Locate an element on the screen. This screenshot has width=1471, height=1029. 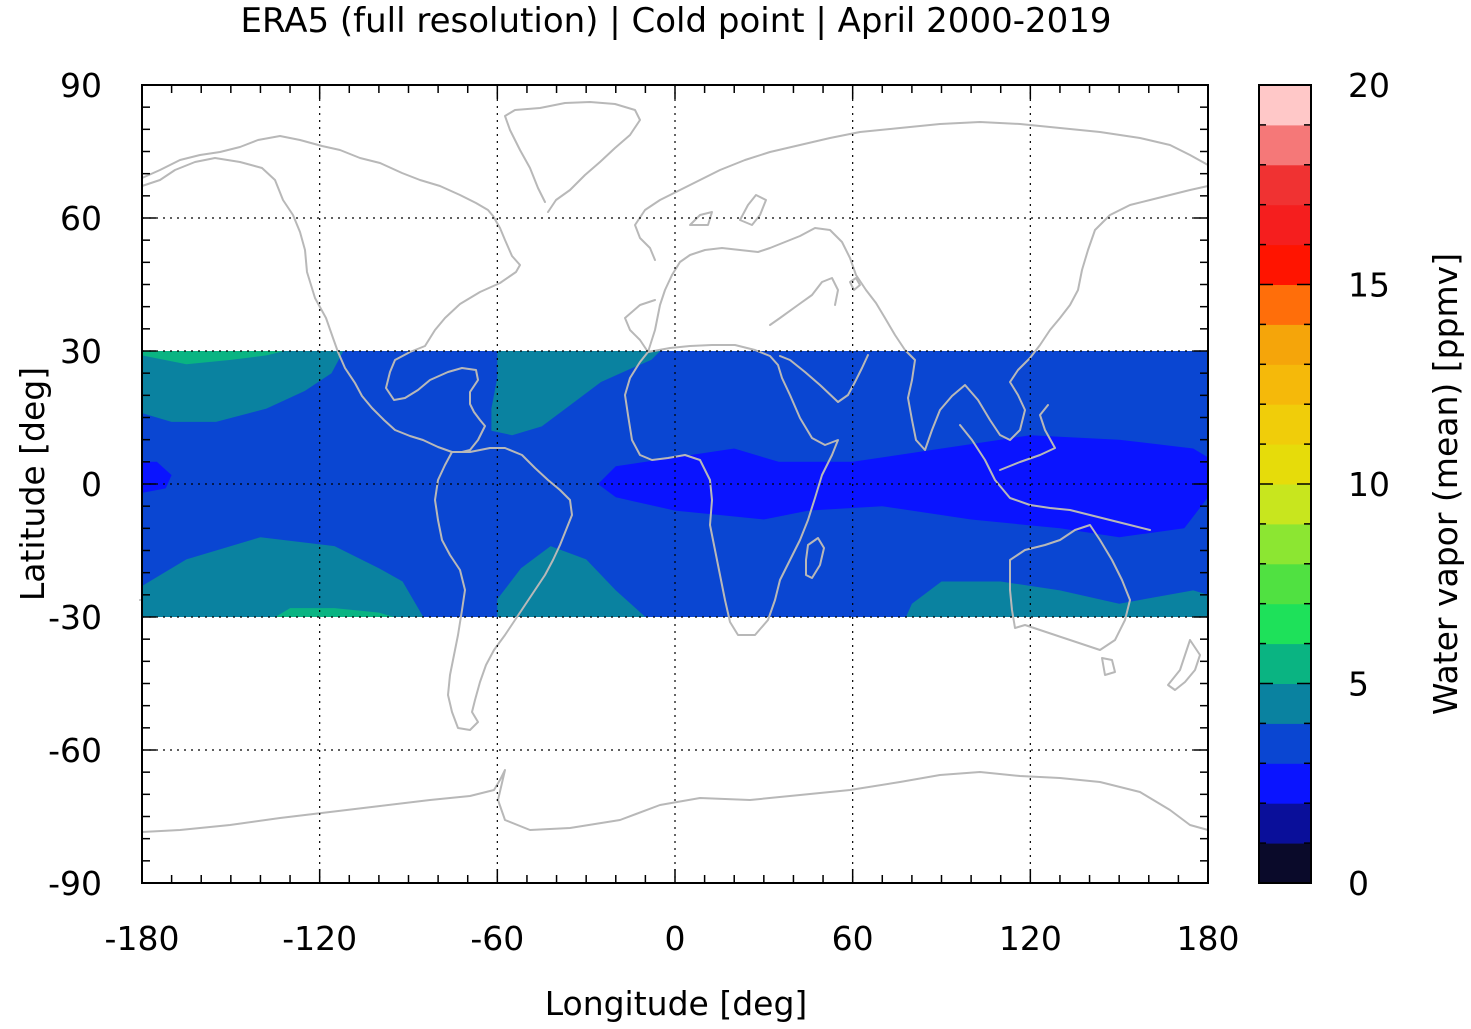
x-tick-label: 120 is located at coordinates (1030, 938).